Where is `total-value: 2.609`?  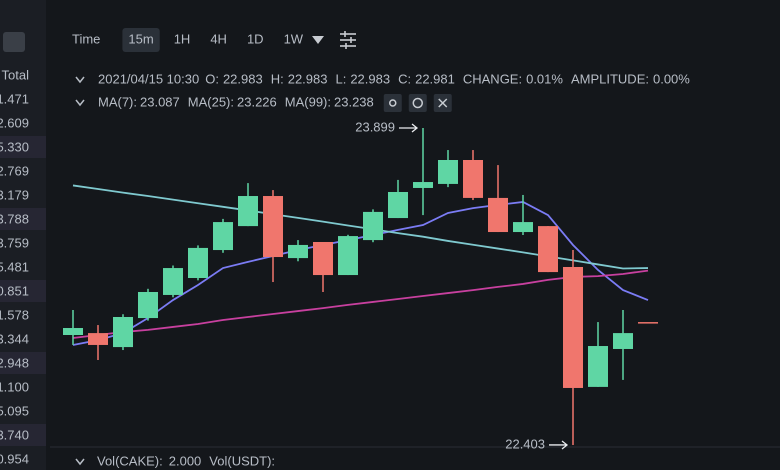
total-value: 2.609 is located at coordinates (14, 122).